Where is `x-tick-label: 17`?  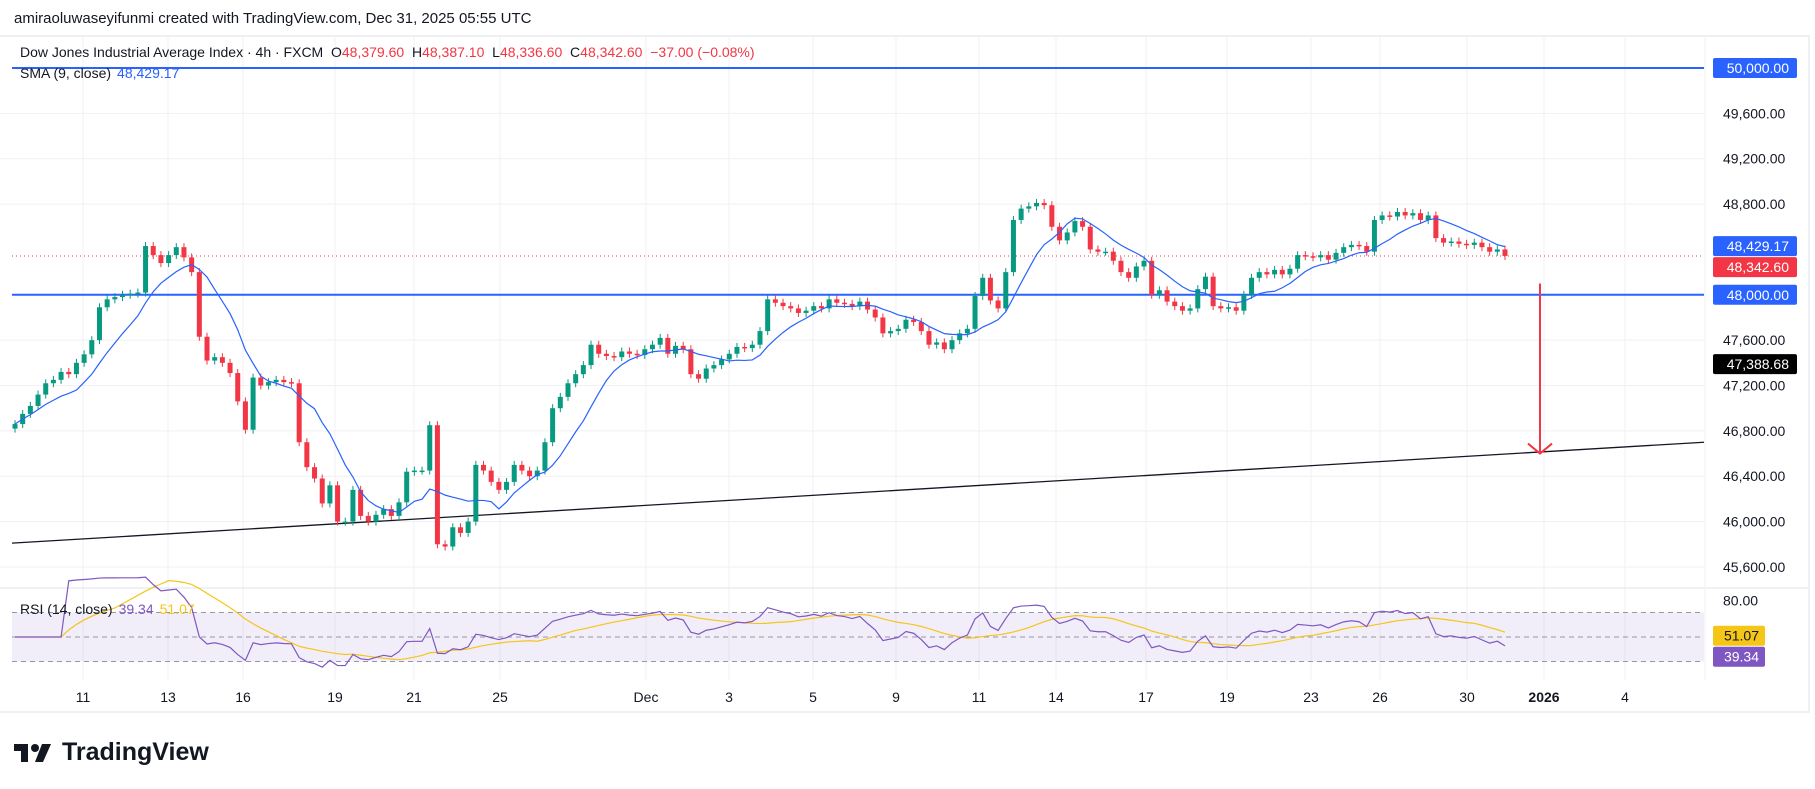 x-tick-label: 17 is located at coordinates (1146, 697).